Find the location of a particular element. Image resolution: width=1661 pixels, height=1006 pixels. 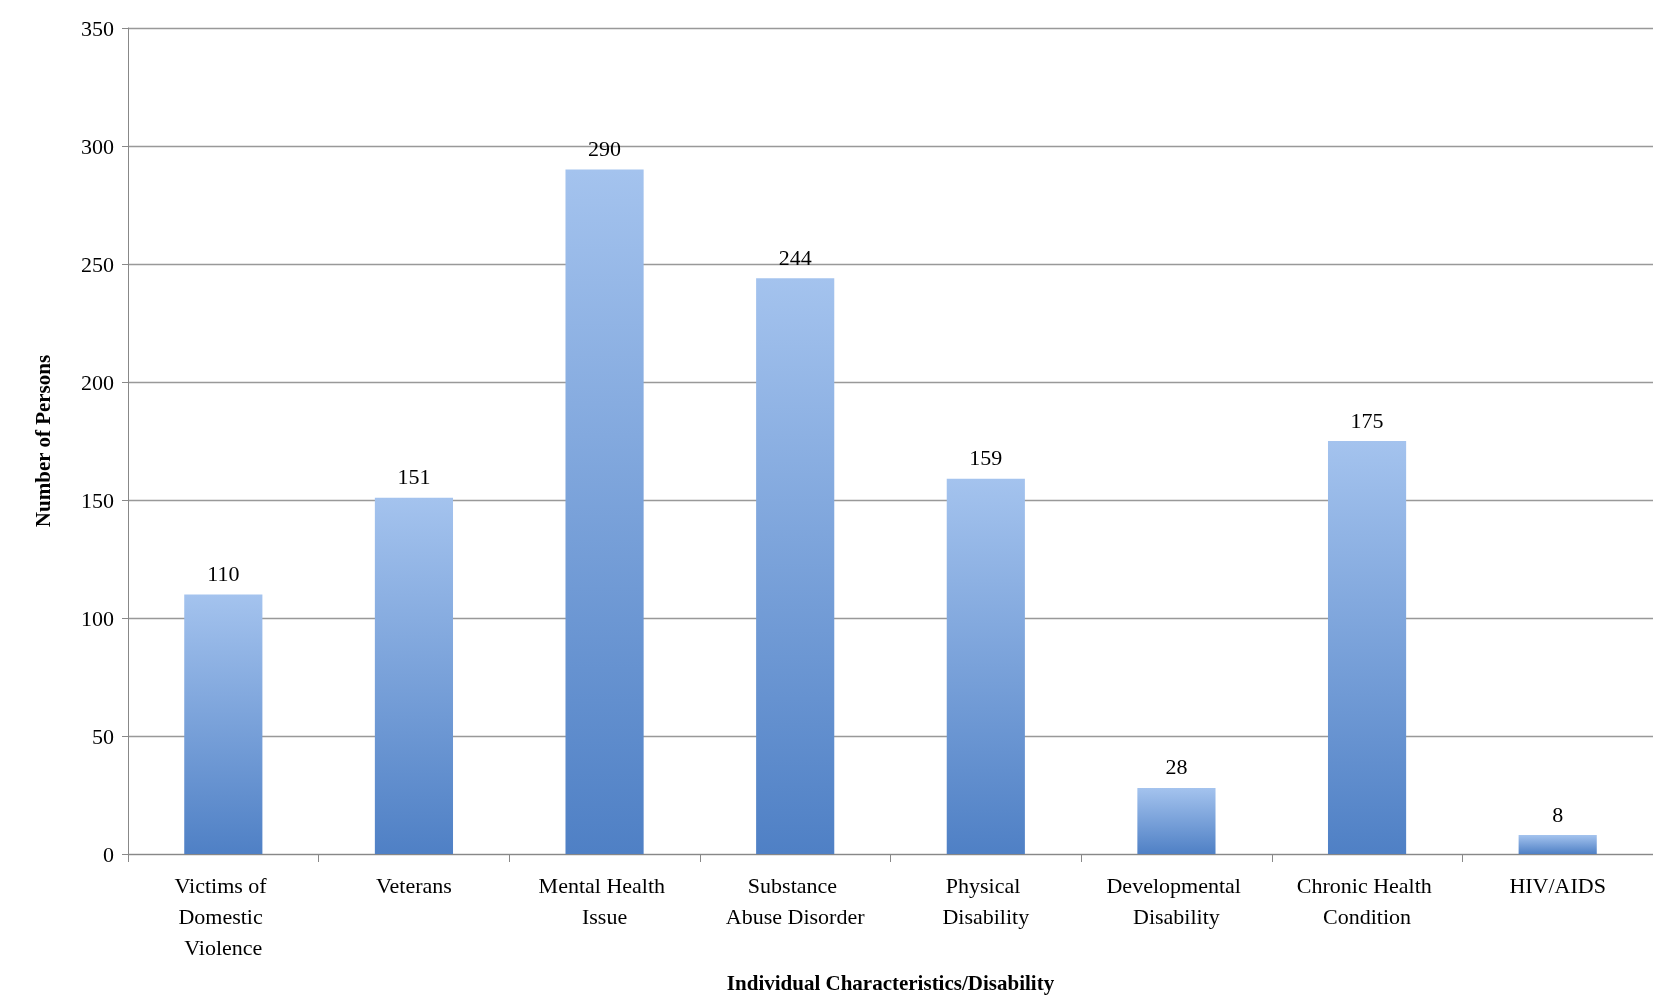

x-tick-label: Victims of Domestic Violence is located at coordinates (223, 916).